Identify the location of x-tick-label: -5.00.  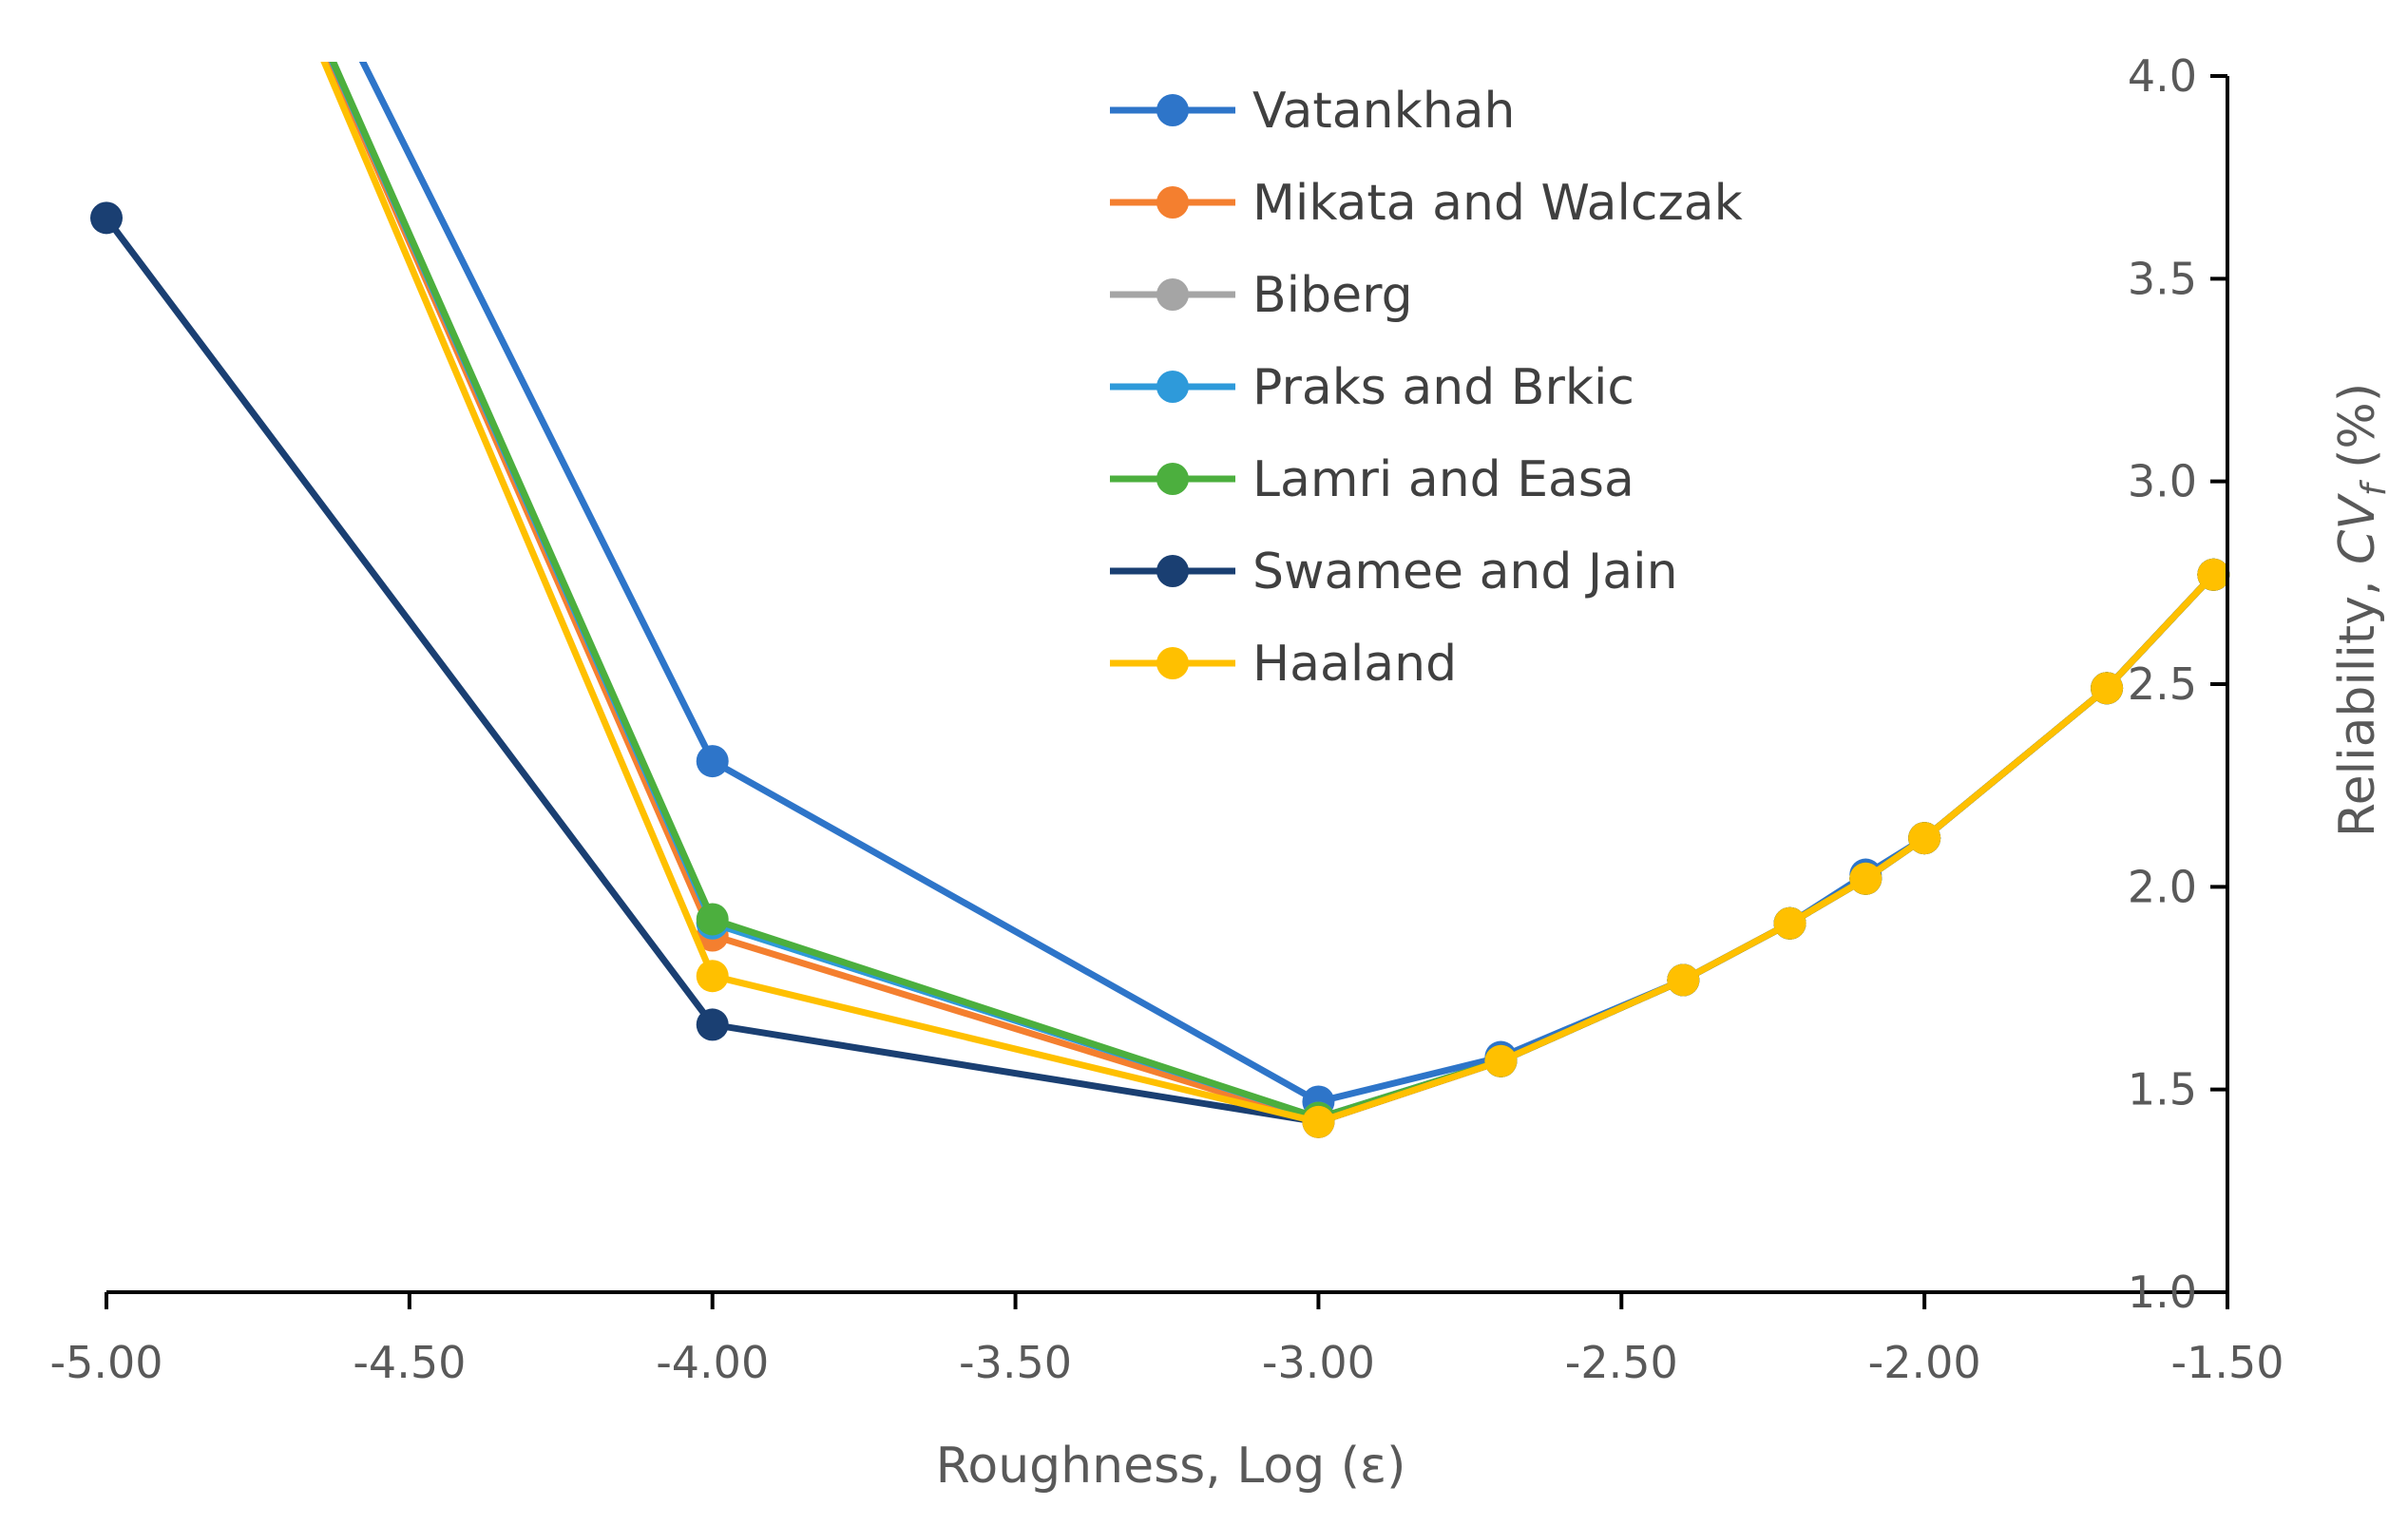
(106, 1362).